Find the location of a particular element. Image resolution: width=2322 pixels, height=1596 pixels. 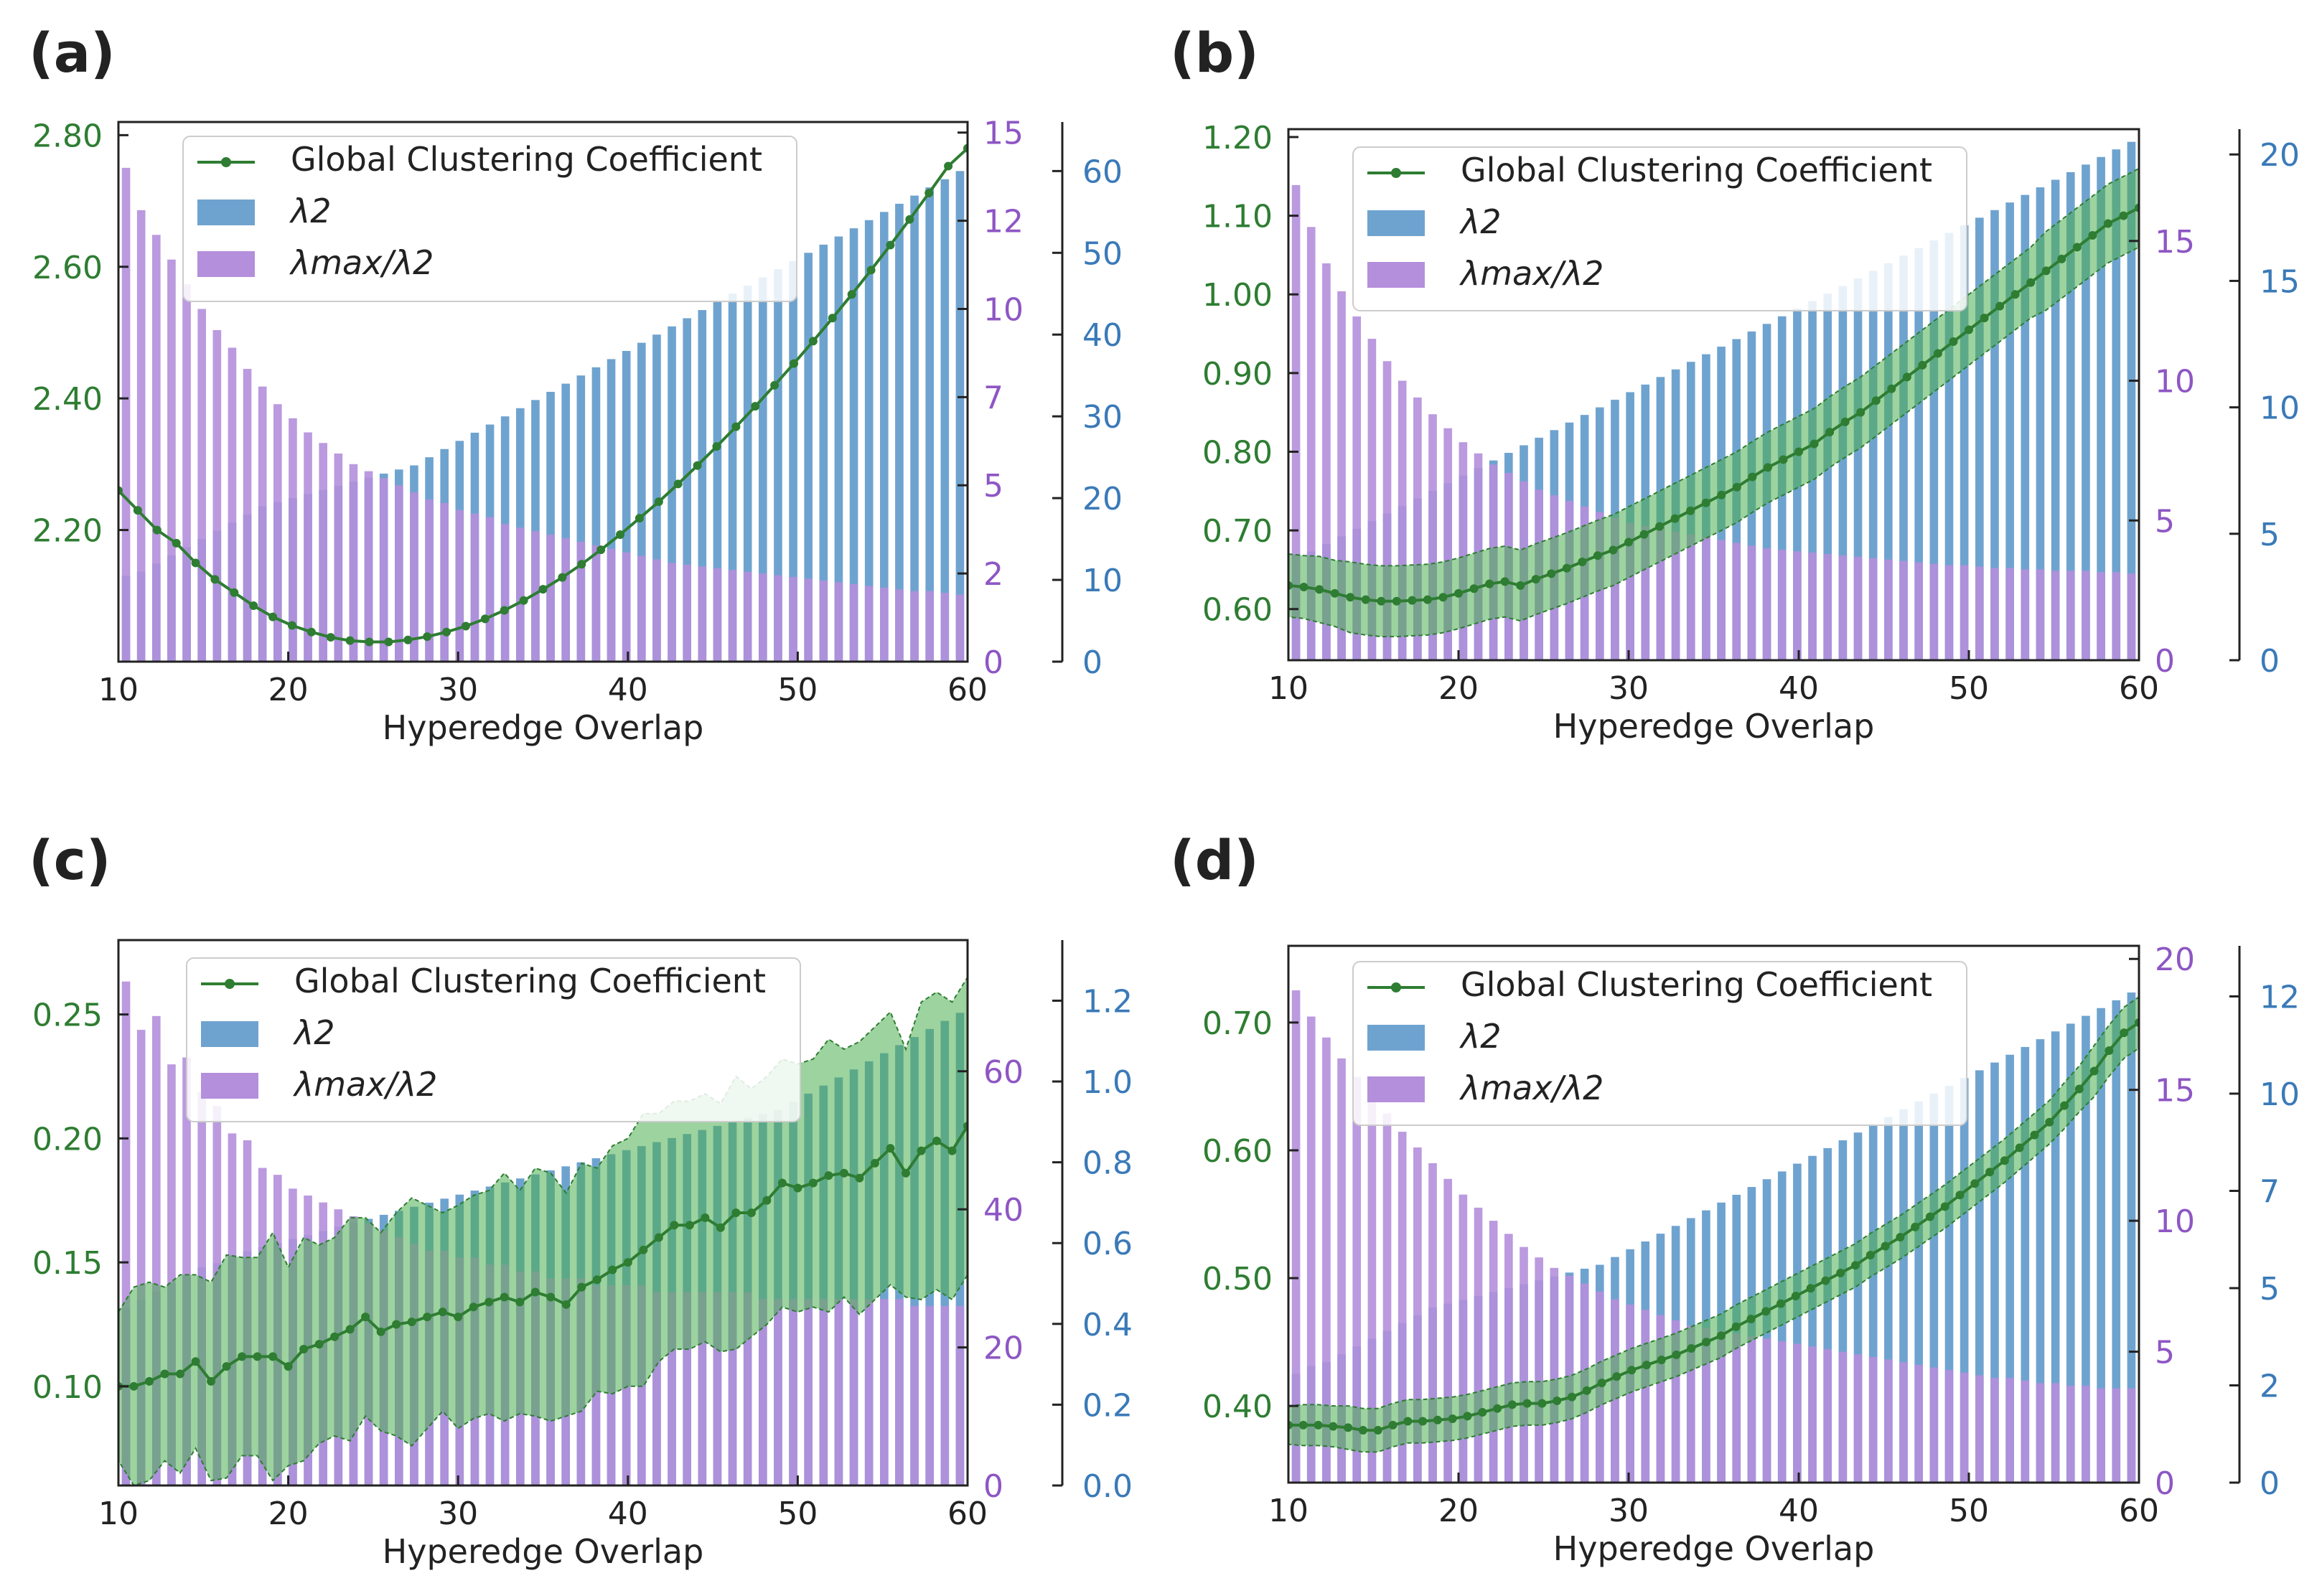

legend: Global Clustering Coefficient λ2 λmax/λ2 is located at coordinates (1659, 1043).